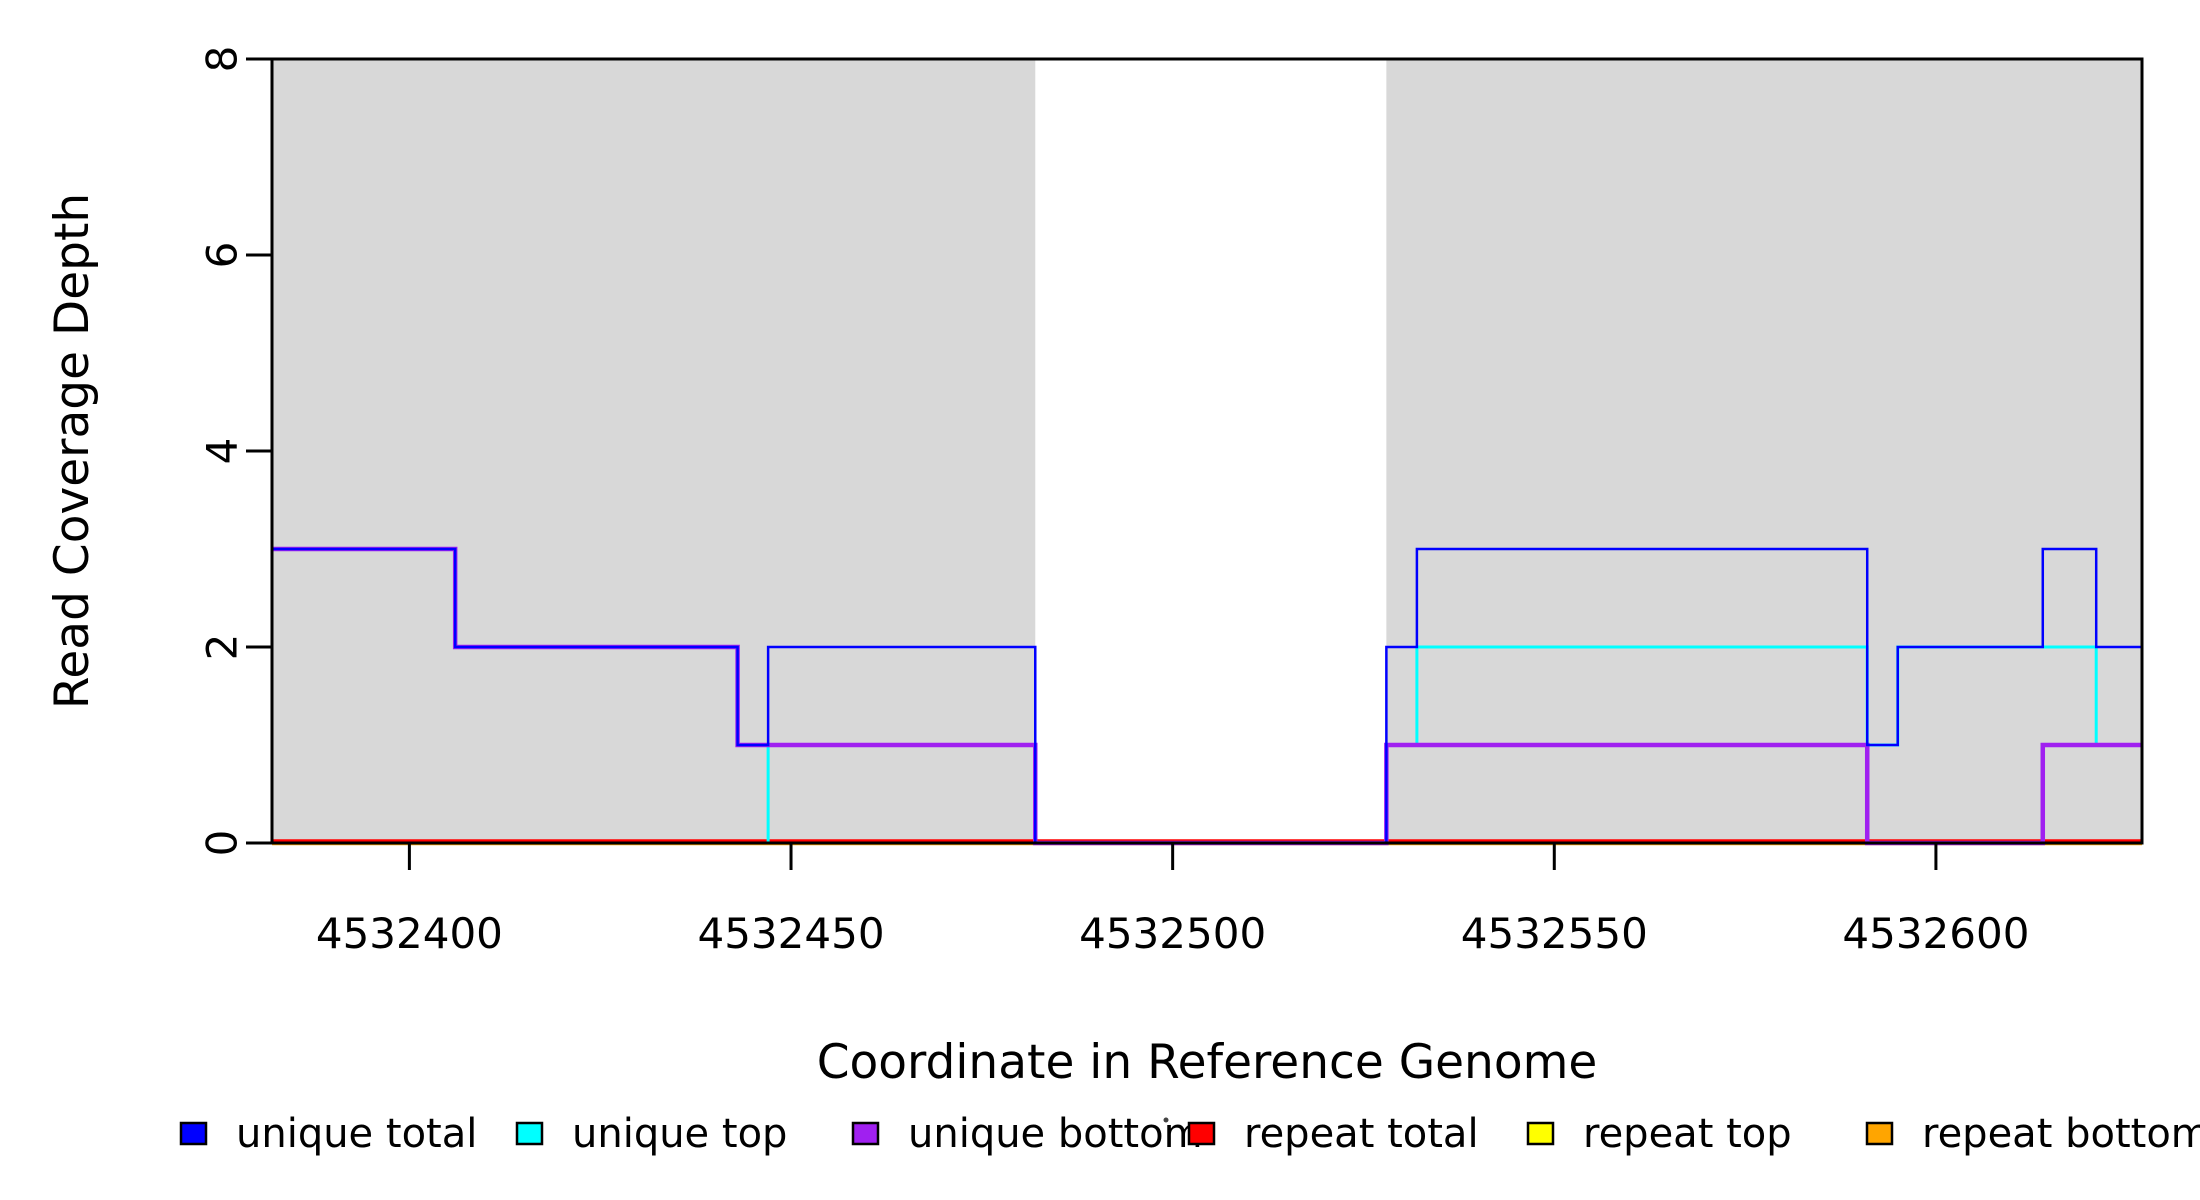 The width and height of the screenshot is (2200, 1200). I want to click on y-tick-label: 2, so click(222, 647).